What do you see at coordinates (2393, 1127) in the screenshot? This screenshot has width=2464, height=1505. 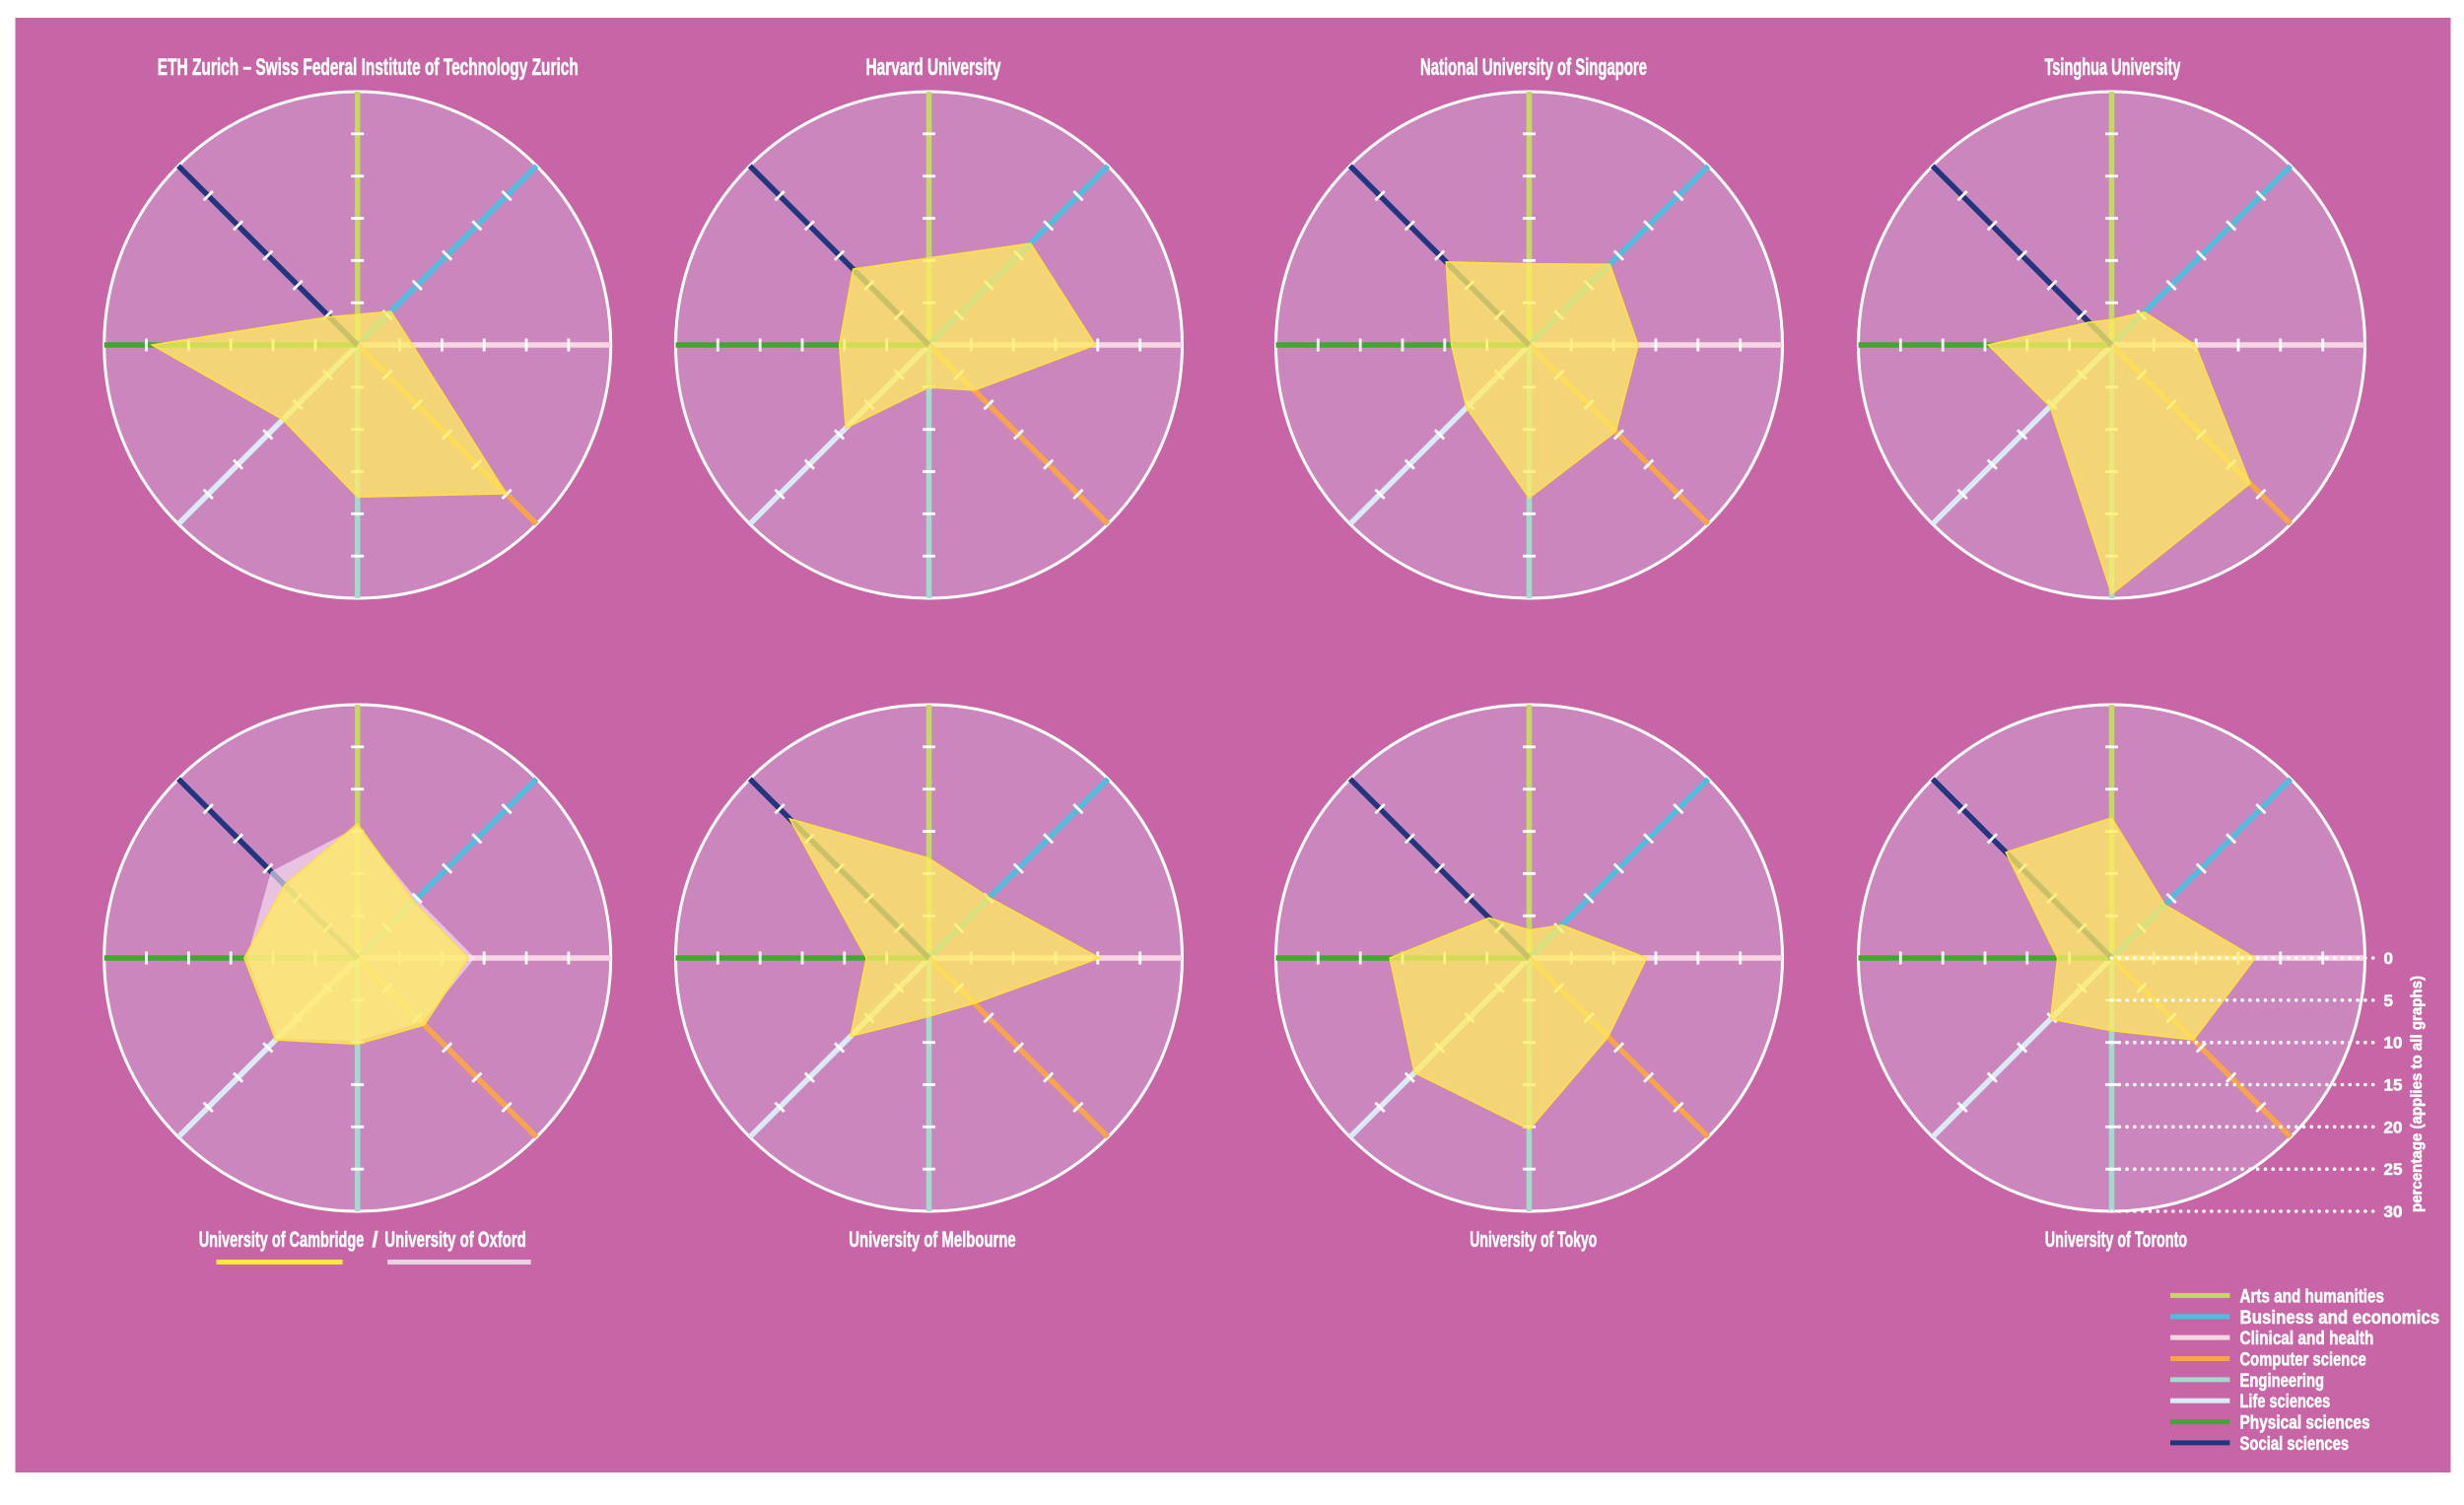 I see `svg-text: 20` at bounding box center [2393, 1127].